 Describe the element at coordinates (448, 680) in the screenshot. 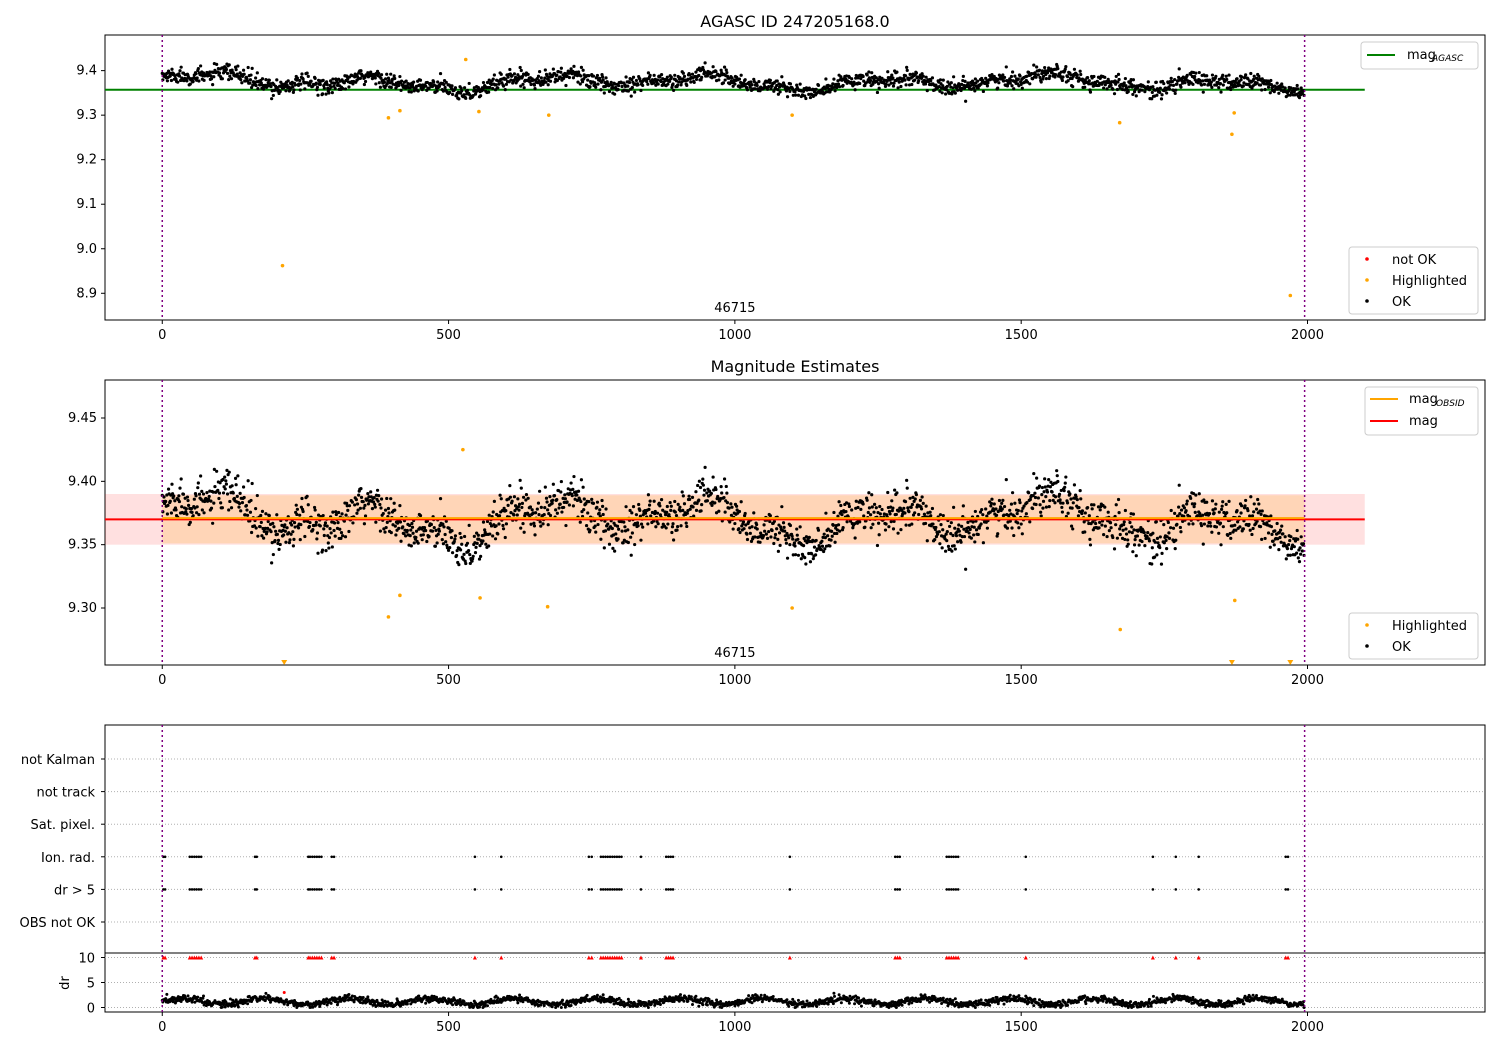

I see `x-tick-label: 500` at that location.